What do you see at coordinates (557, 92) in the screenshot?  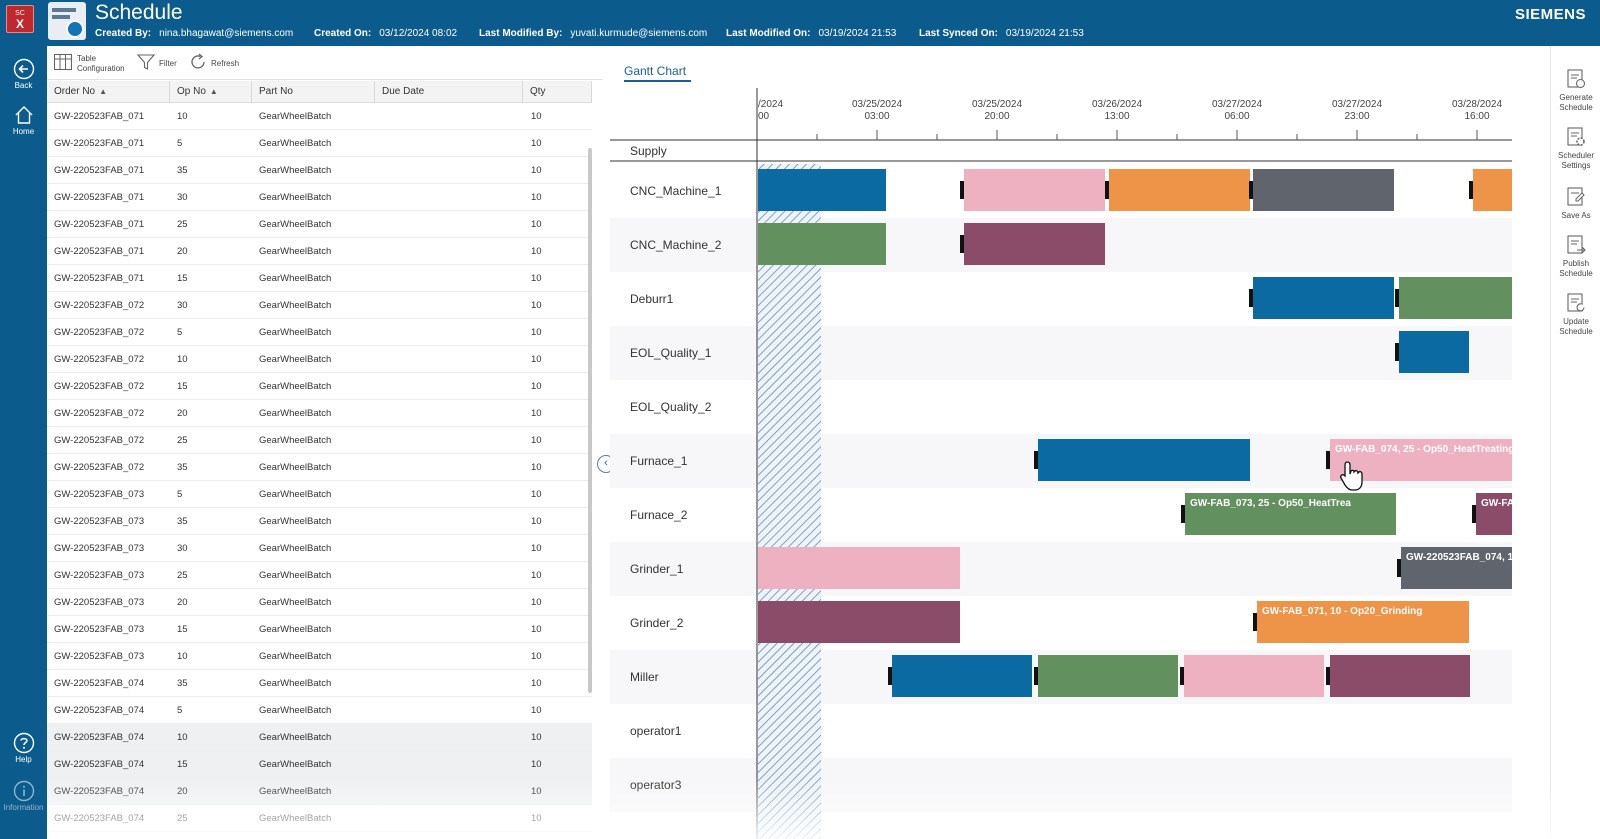 I see `column-header-qty: Qty` at bounding box center [557, 92].